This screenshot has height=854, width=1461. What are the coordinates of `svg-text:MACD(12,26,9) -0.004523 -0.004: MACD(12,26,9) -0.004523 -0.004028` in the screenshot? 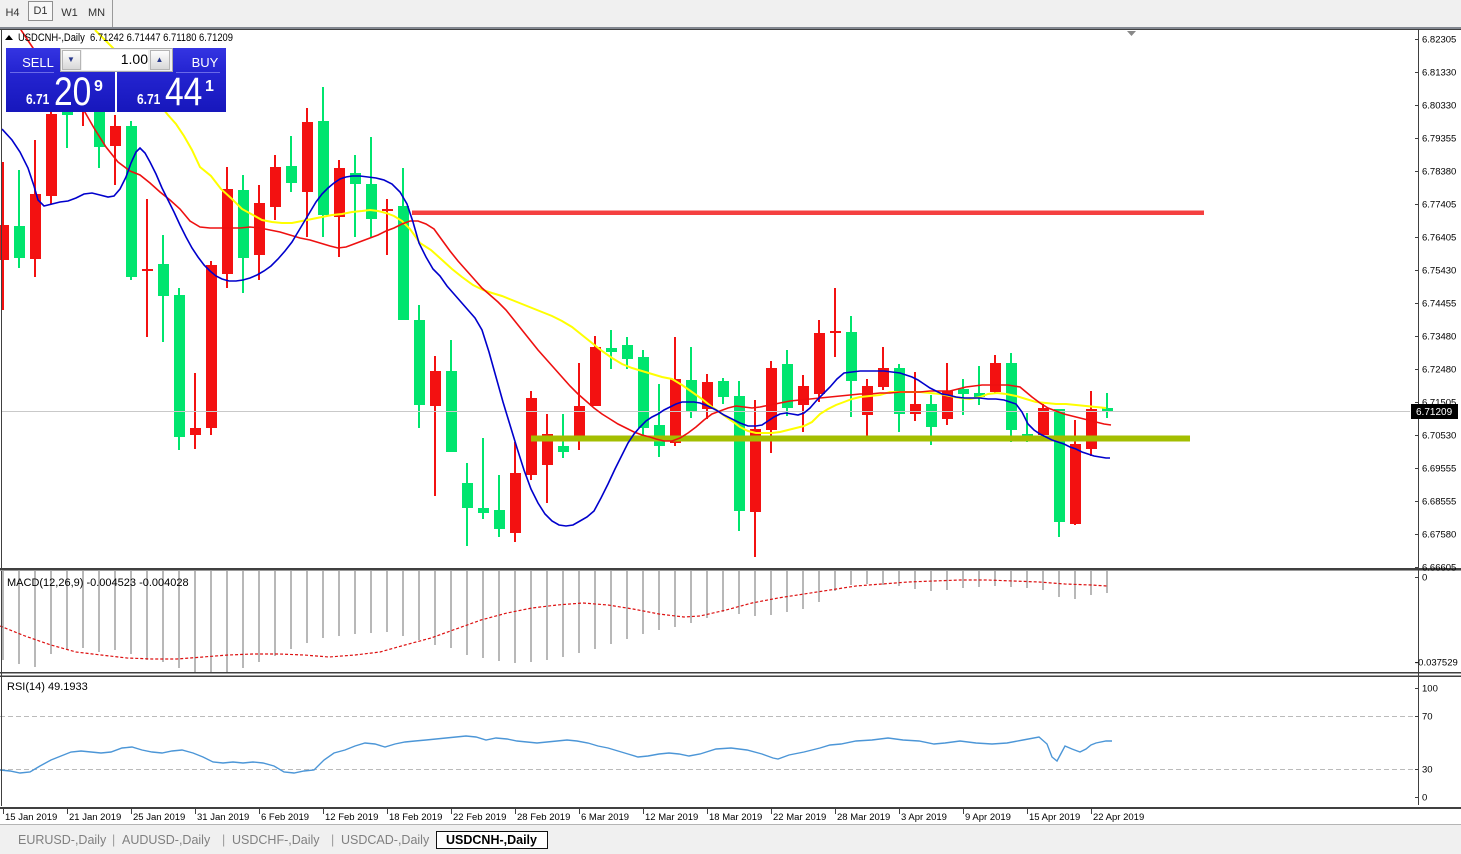 It's located at (98, 583).